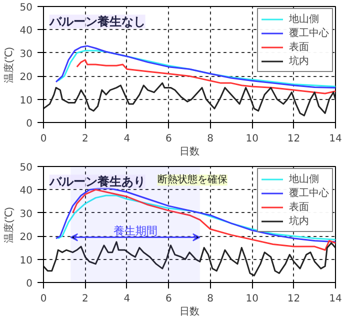  What do you see at coordinates (97, 181) in the screenshot?
I see `text: バルーン養生あり` at bounding box center [97, 181].